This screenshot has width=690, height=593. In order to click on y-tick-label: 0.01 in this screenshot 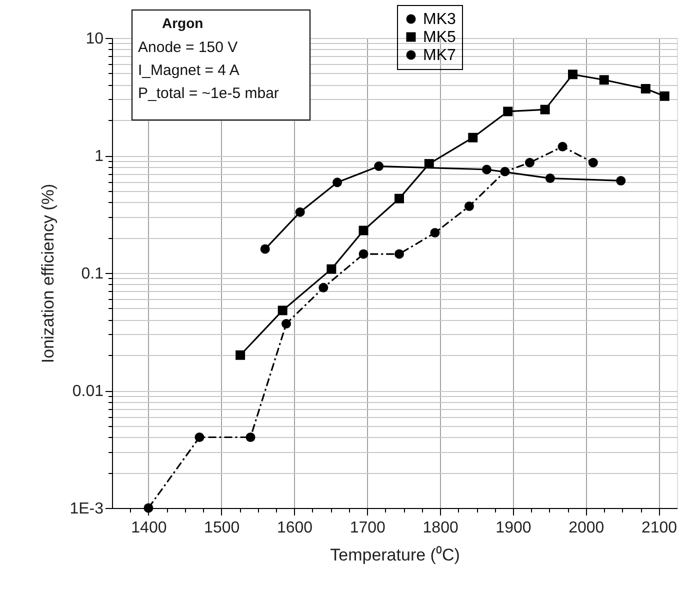, I will do `click(88, 391)`.